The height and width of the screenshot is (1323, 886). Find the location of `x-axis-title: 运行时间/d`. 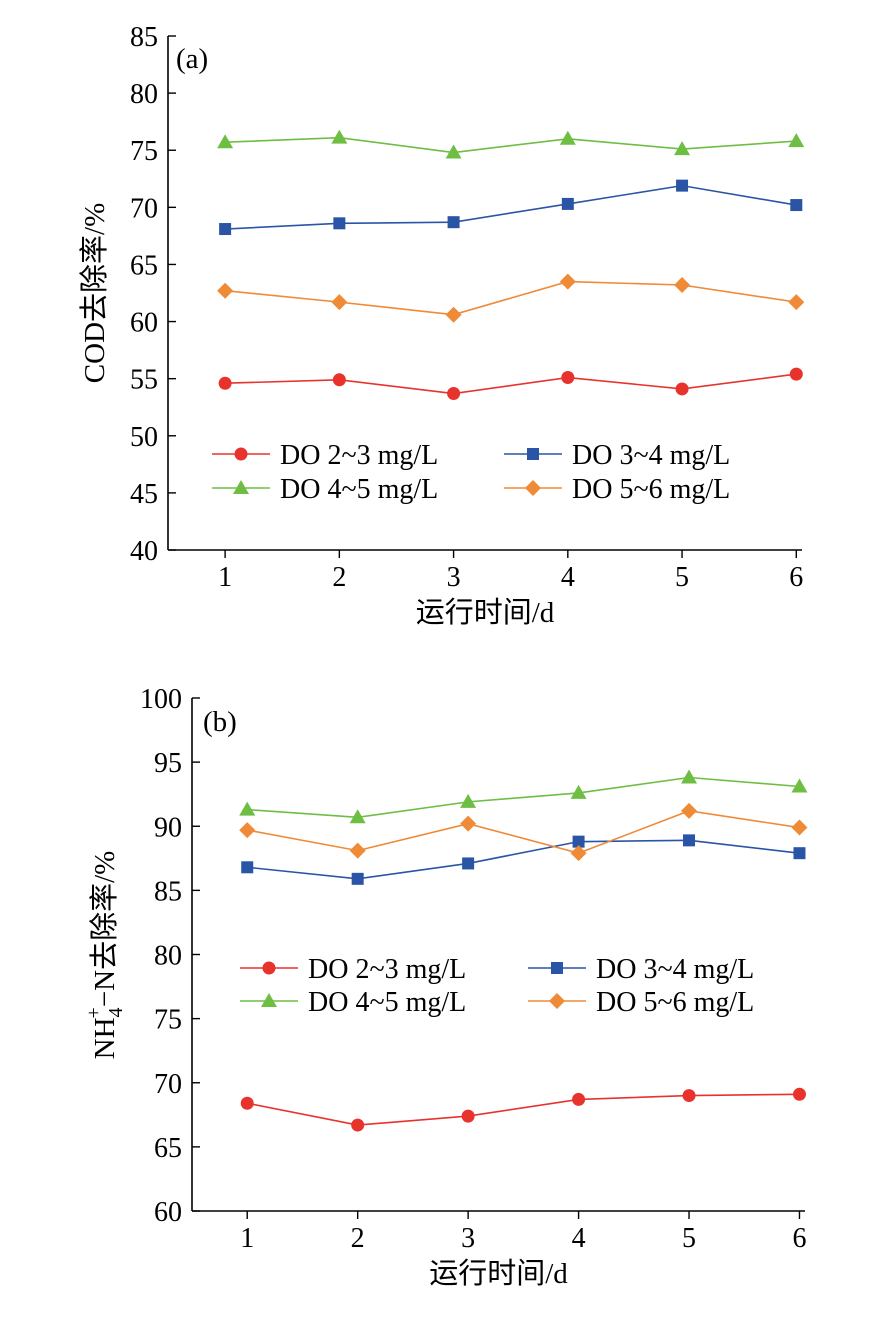

x-axis-title: 运行时间/d is located at coordinates (498, 1273).